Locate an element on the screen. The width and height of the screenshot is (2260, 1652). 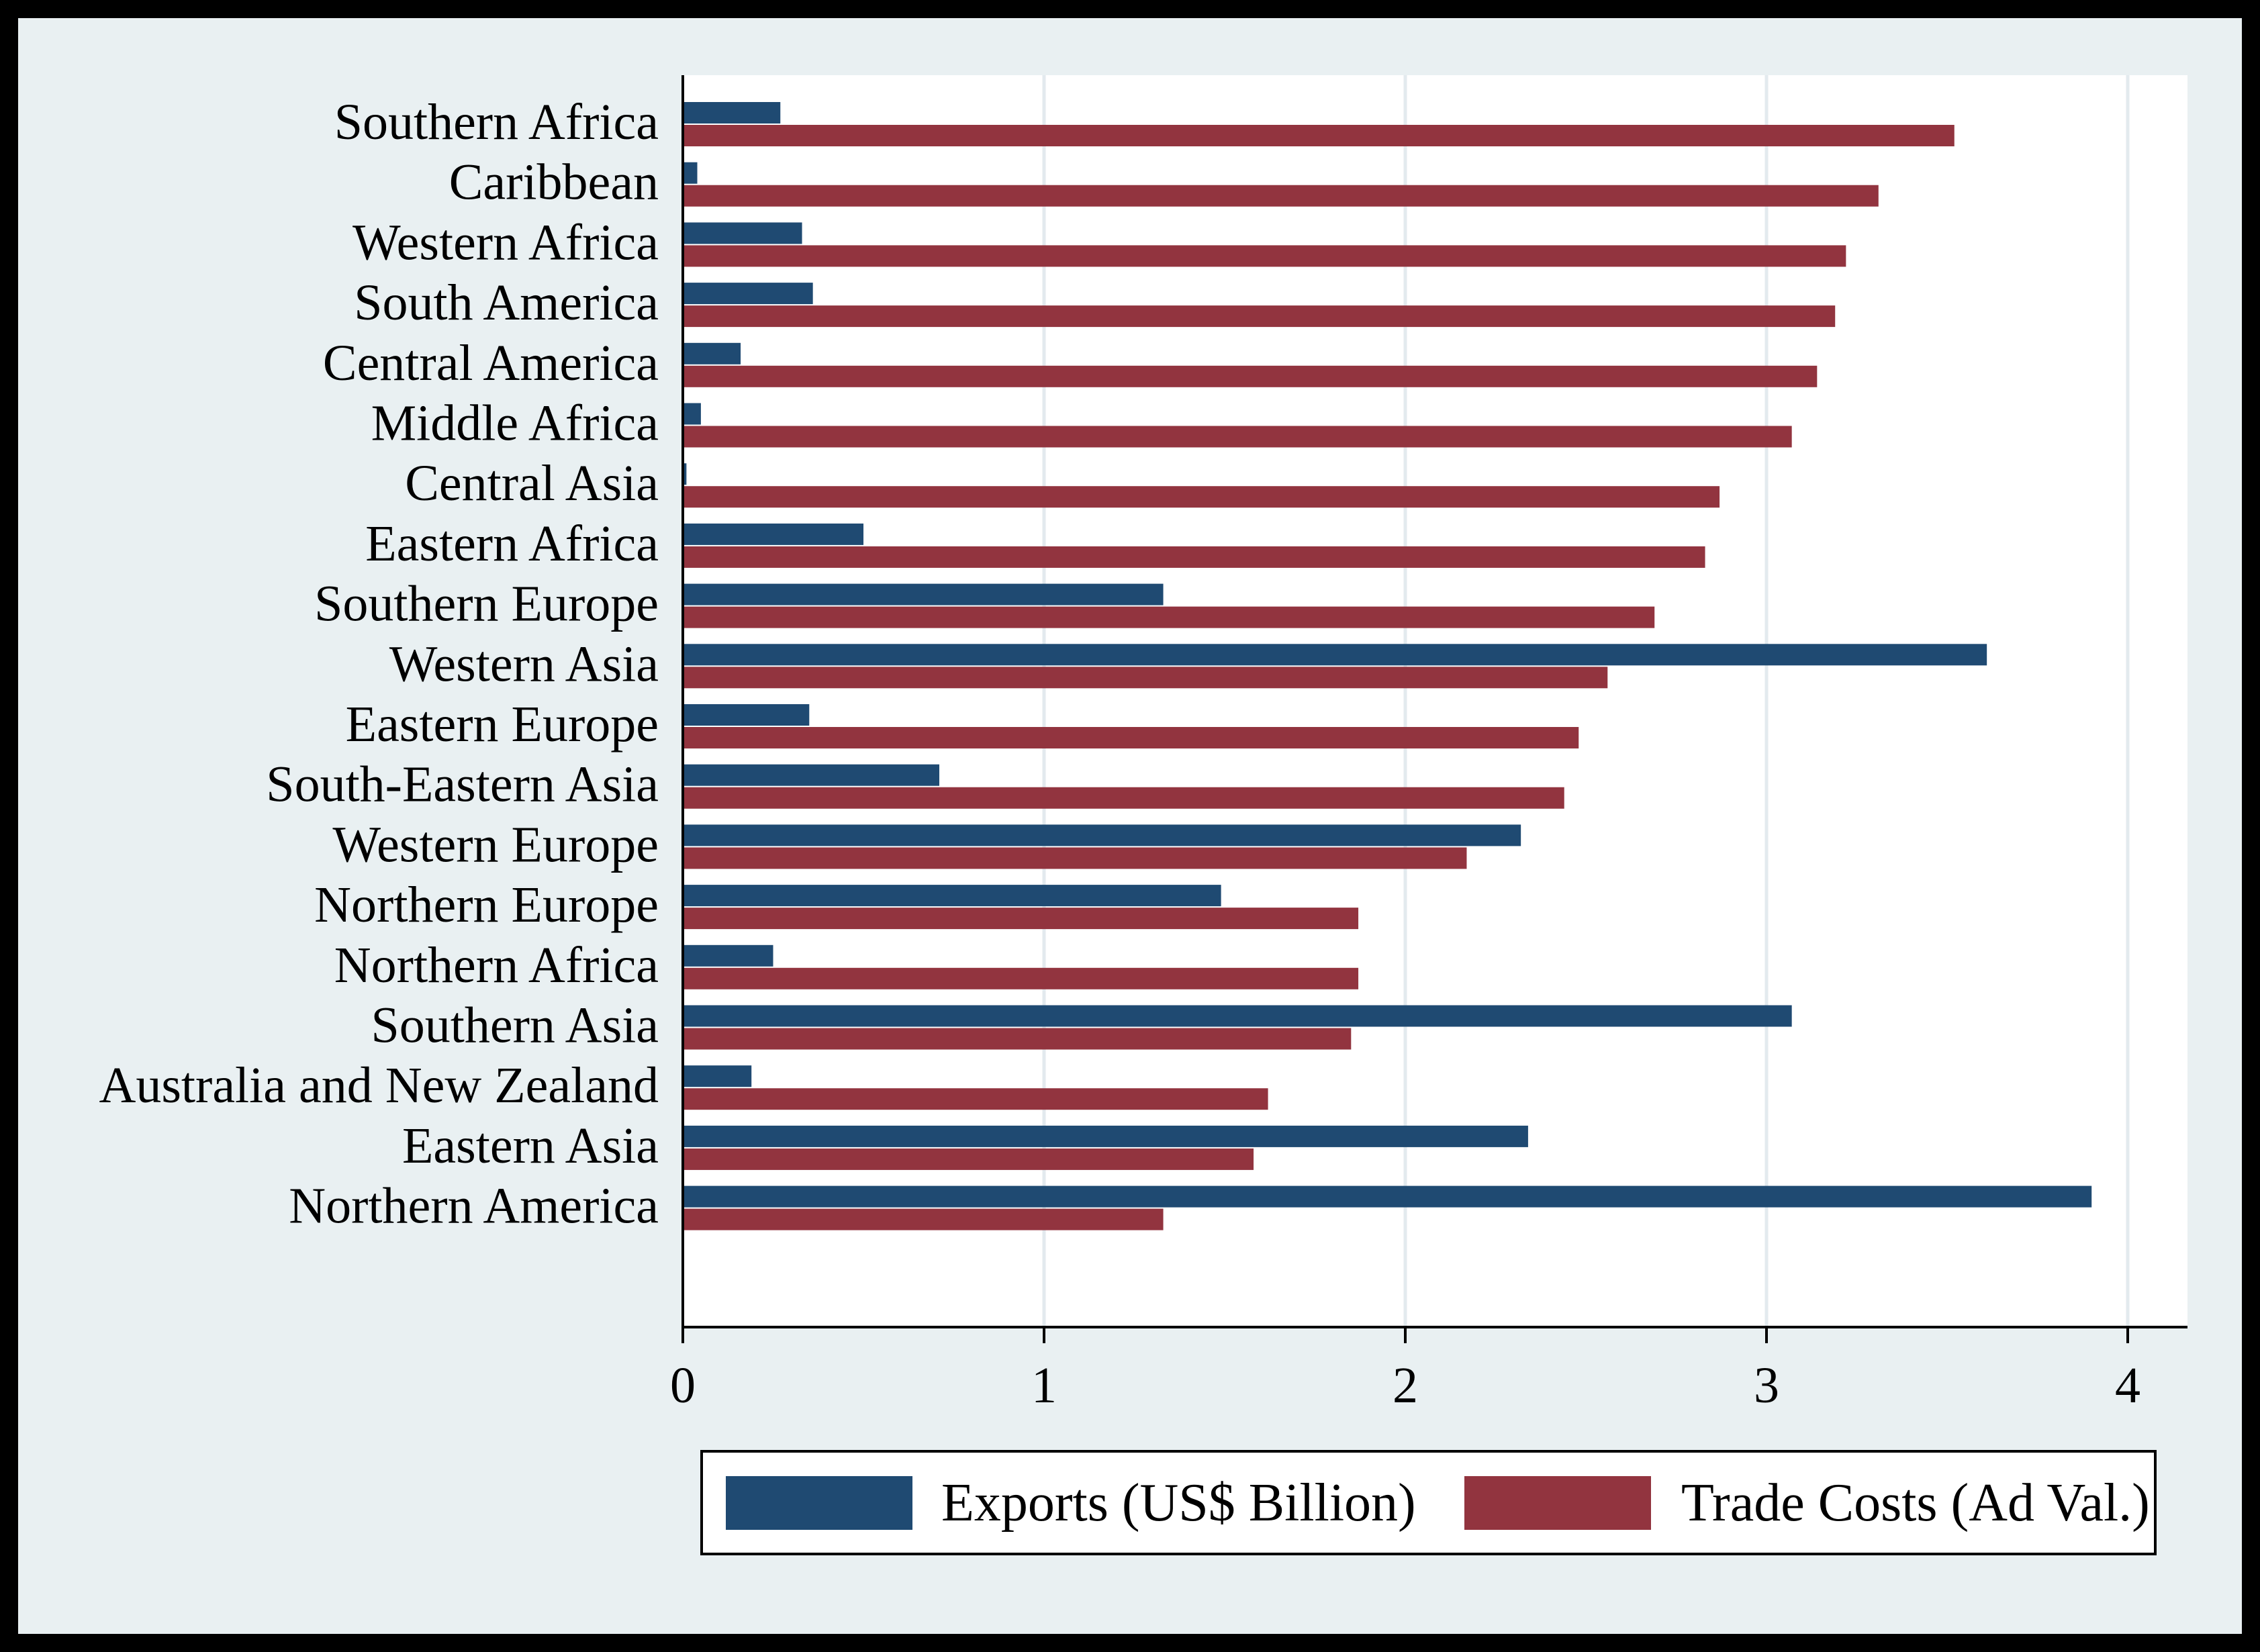
category-label: Middle Africa is located at coordinates (515, 424).